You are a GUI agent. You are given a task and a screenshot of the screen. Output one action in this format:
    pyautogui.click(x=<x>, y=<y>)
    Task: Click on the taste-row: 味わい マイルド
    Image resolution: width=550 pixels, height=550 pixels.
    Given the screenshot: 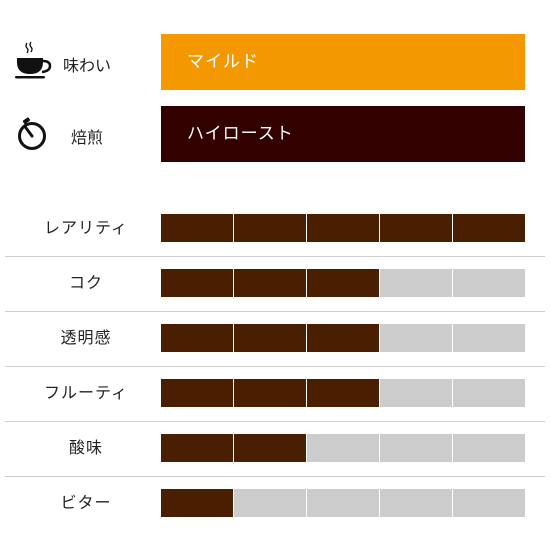 What is the action you would take?
    pyautogui.click(x=275, y=62)
    